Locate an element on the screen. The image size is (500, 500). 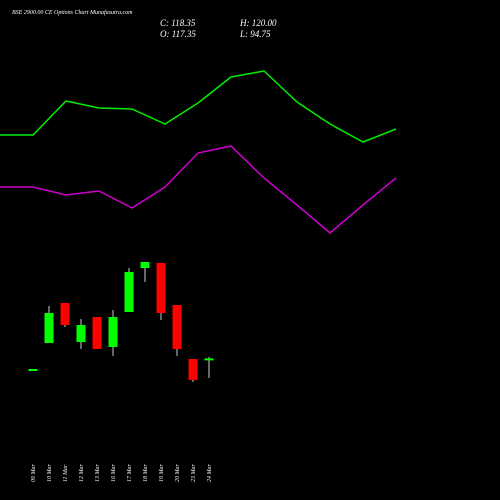
readout-low: L: 94.75 is located at coordinates (255, 34).